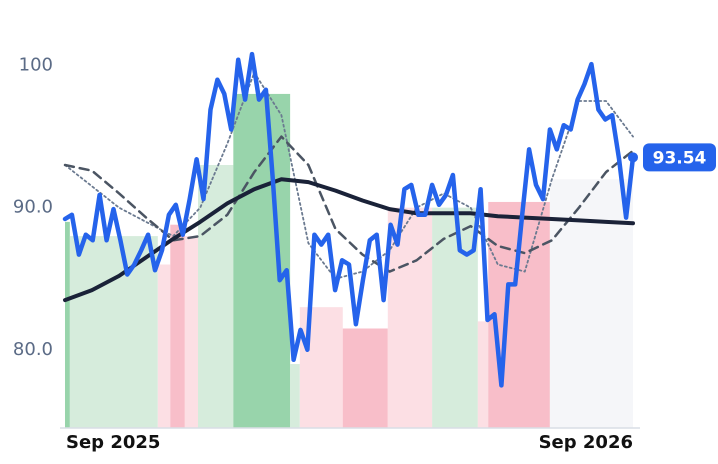 This screenshot has width=718, height=464. Describe the element at coordinates (36, 64) in the screenshot. I see `y-tick-label: 100` at that location.